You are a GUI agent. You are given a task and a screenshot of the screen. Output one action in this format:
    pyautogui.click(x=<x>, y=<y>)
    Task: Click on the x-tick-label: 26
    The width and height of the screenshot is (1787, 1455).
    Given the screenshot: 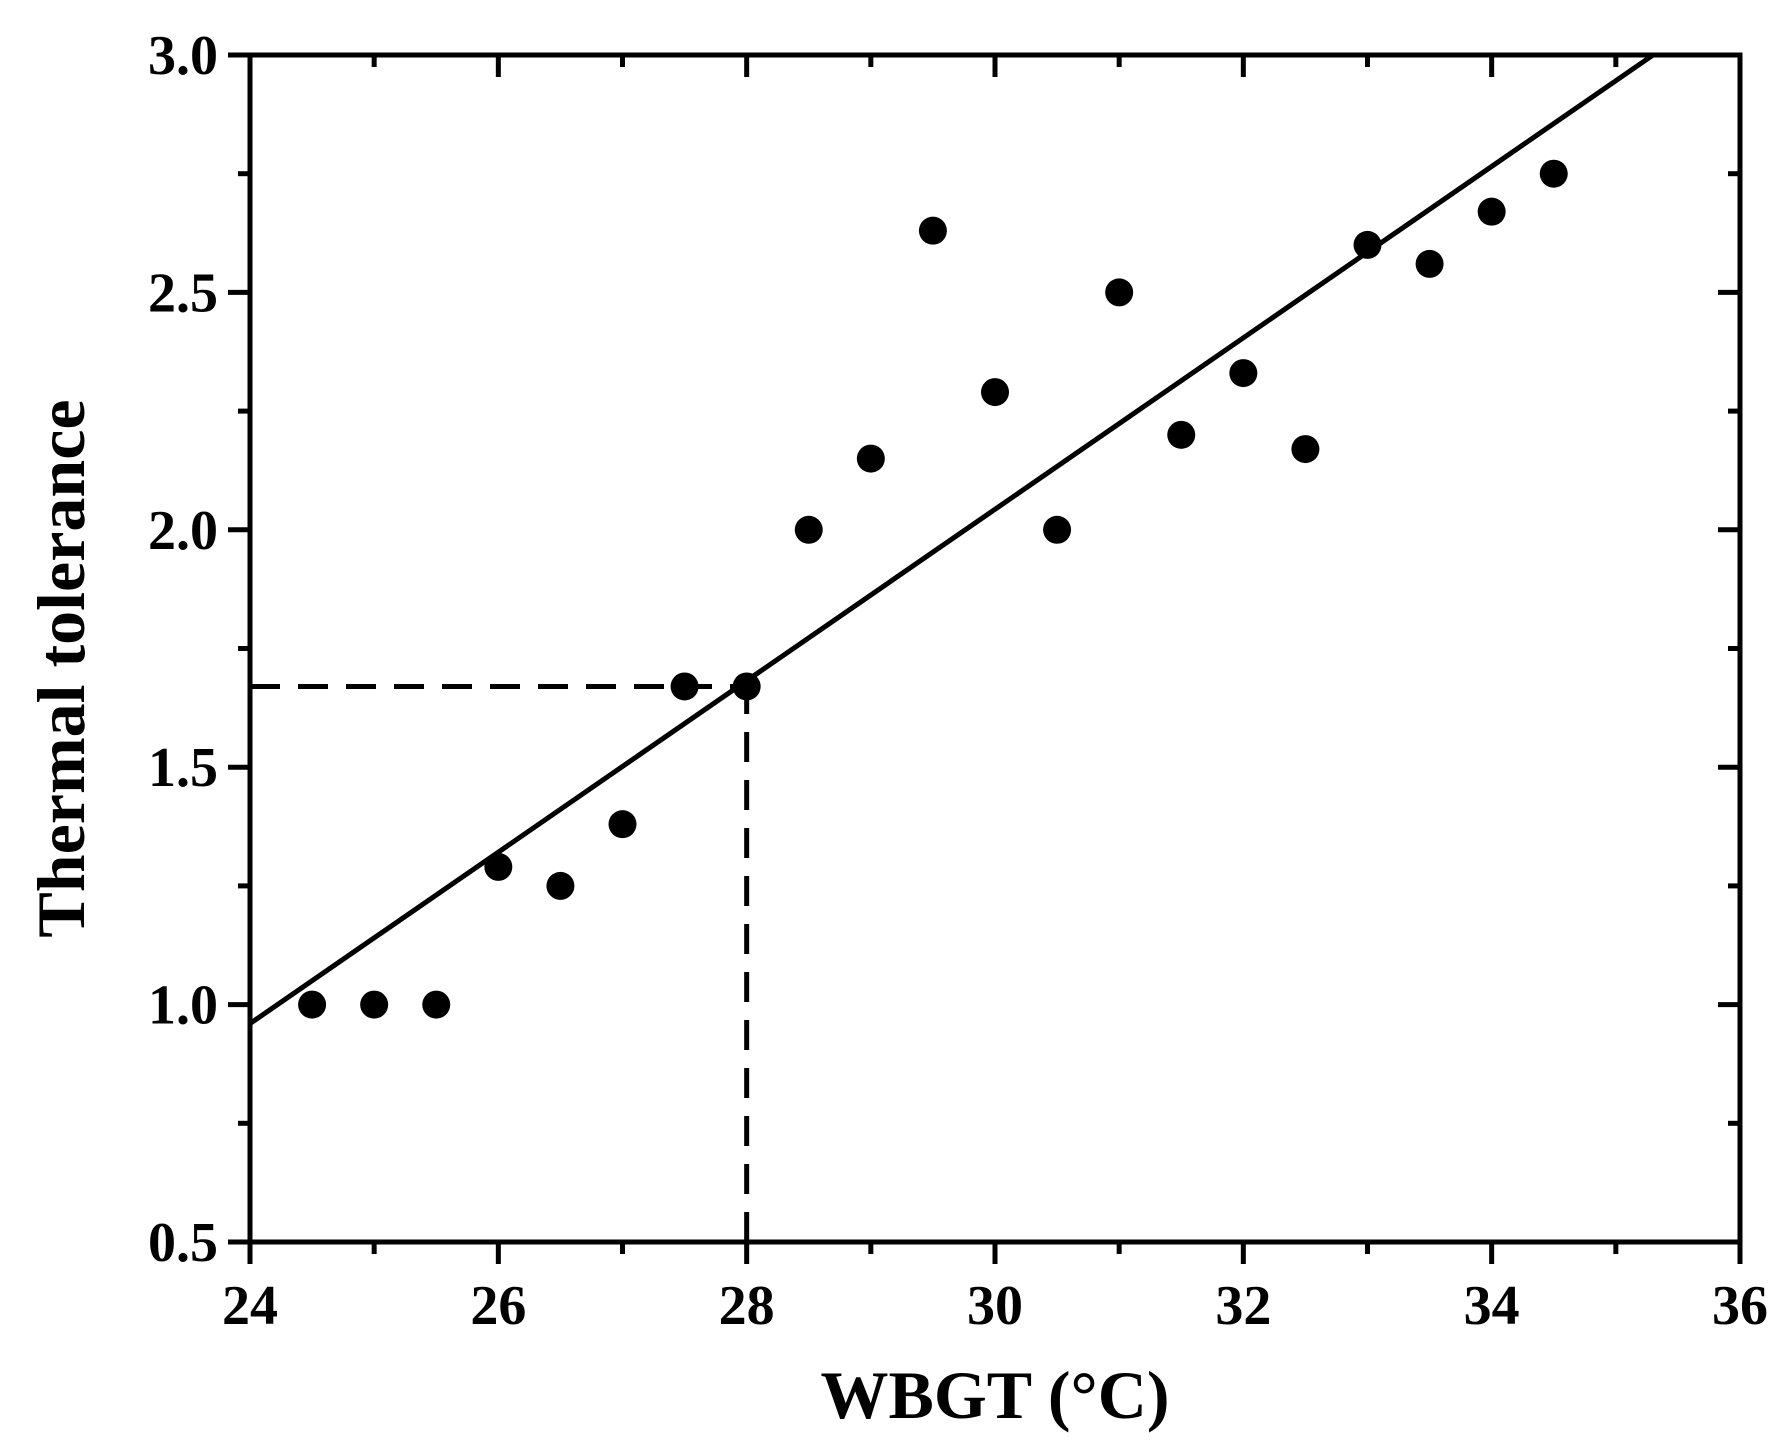 What is the action you would take?
    pyautogui.click(x=498, y=1306)
    